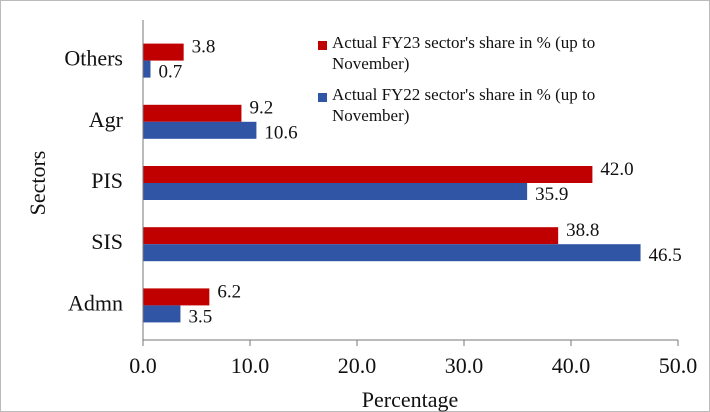  What do you see at coordinates (107, 180) in the screenshot?
I see `y-tick-label: PIS` at bounding box center [107, 180].